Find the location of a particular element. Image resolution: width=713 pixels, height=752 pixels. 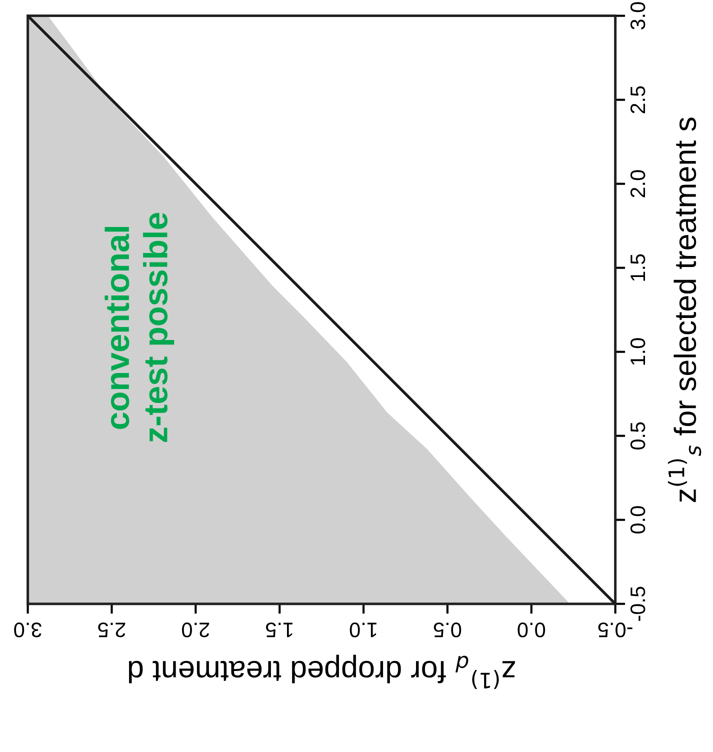

y-tick-label: 0.5 is located at coordinates (638, 436).